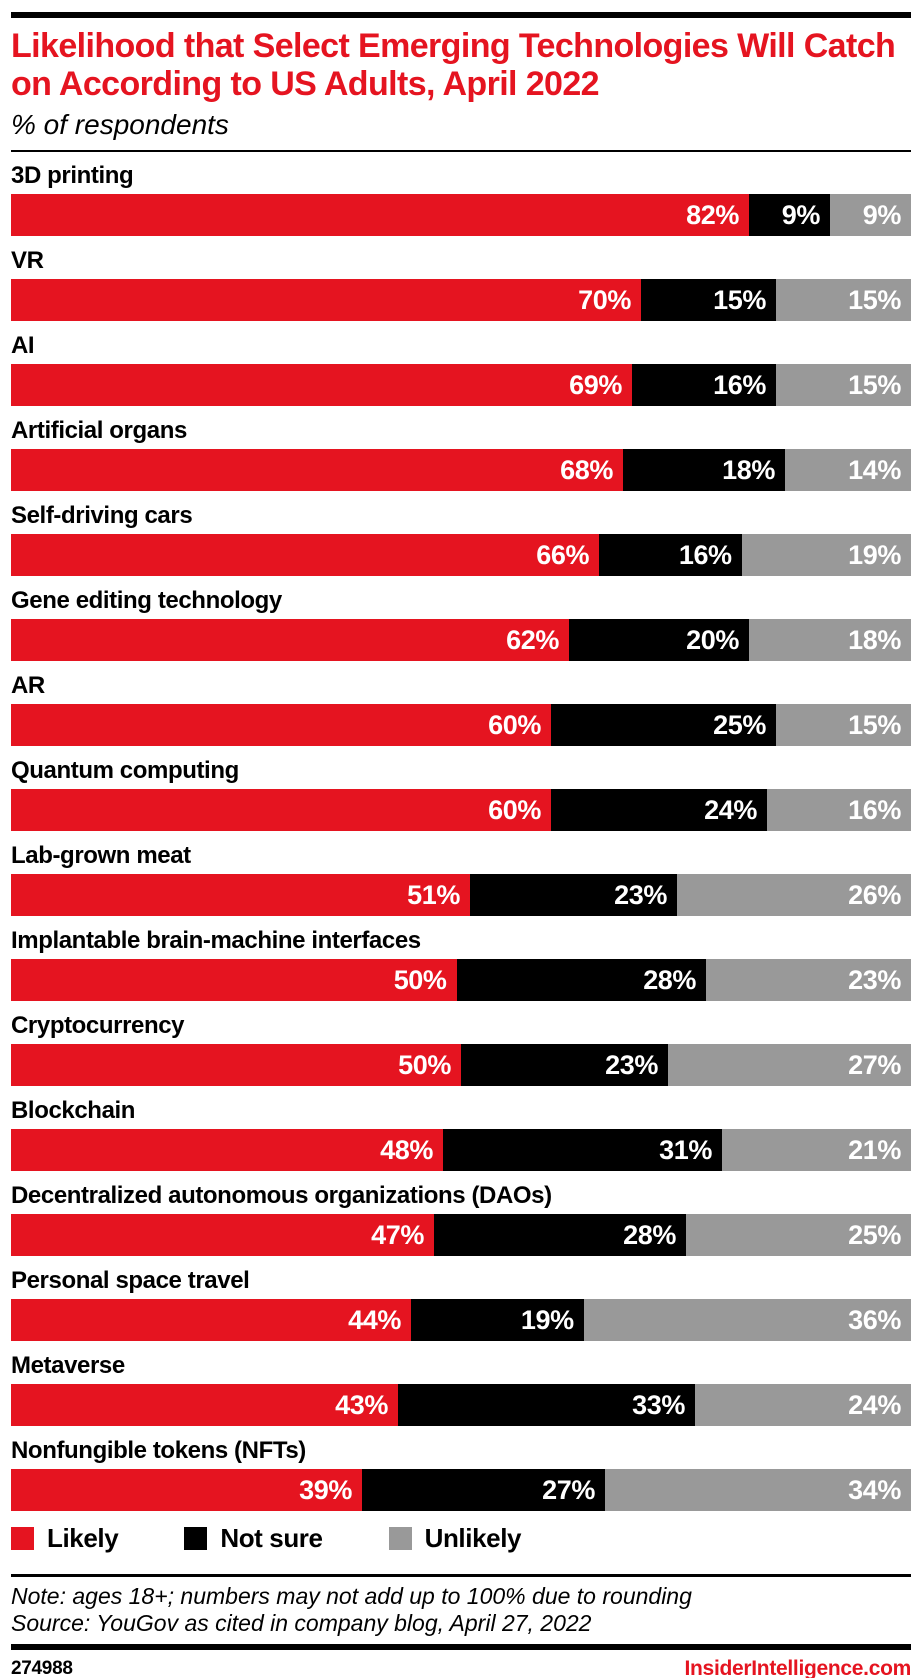 The height and width of the screenshot is (1678, 922). I want to click on stacked-bar: 51% 23% 26%, so click(461, 895).